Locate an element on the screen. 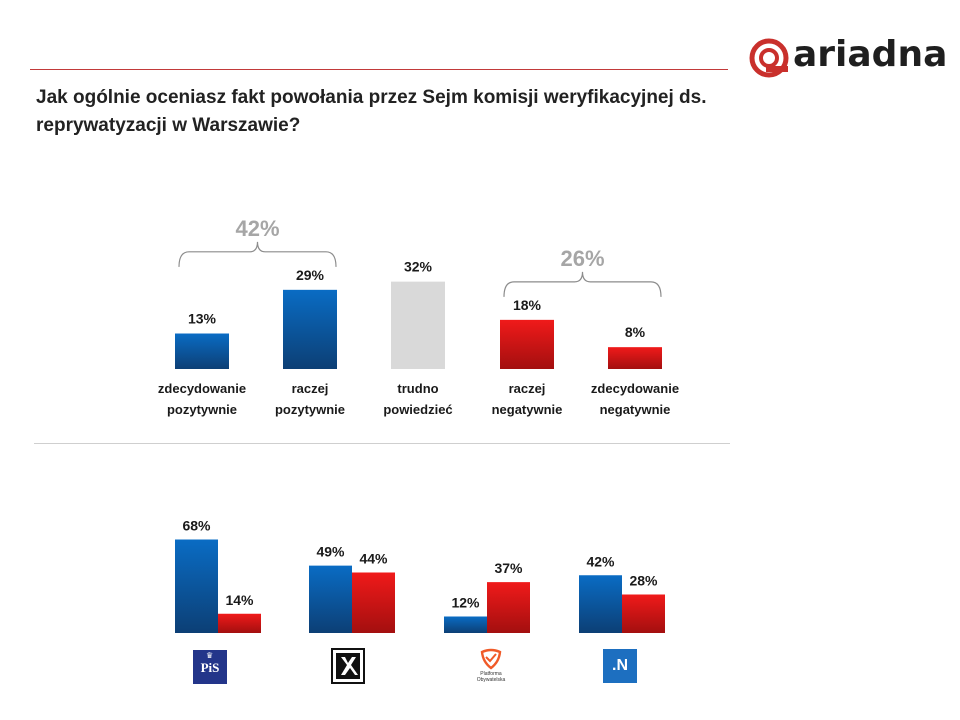  brand-name: ariadna is located at coordinates (870, 54).